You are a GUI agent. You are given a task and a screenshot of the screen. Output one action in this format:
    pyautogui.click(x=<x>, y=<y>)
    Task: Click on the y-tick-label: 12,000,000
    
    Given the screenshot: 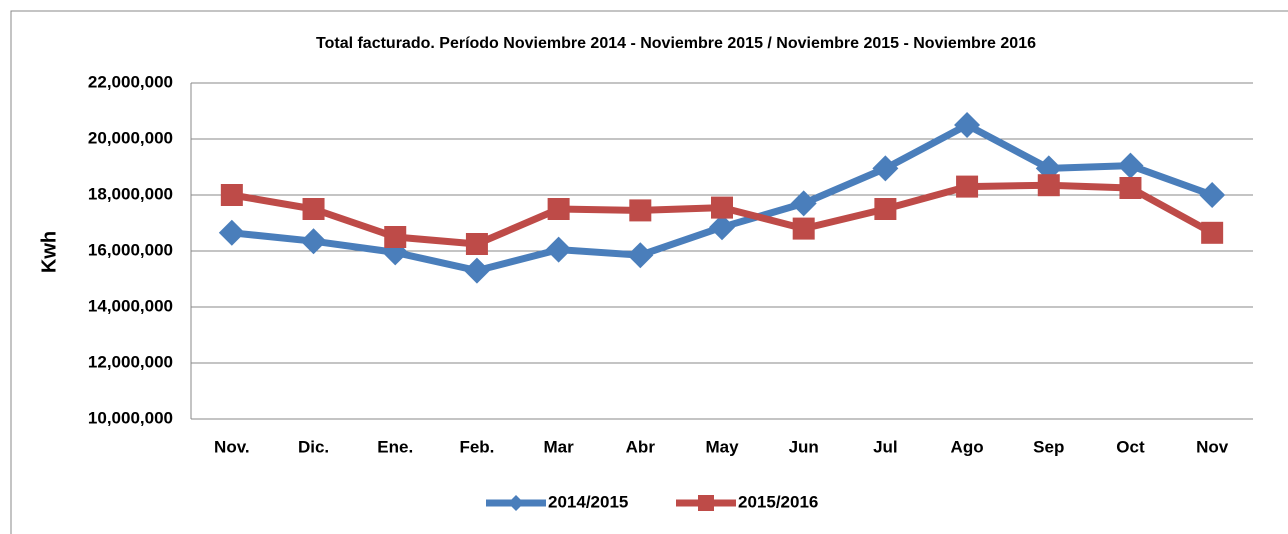 What is the action you would take?
    pyautogui.click(x=130, y=361)
    